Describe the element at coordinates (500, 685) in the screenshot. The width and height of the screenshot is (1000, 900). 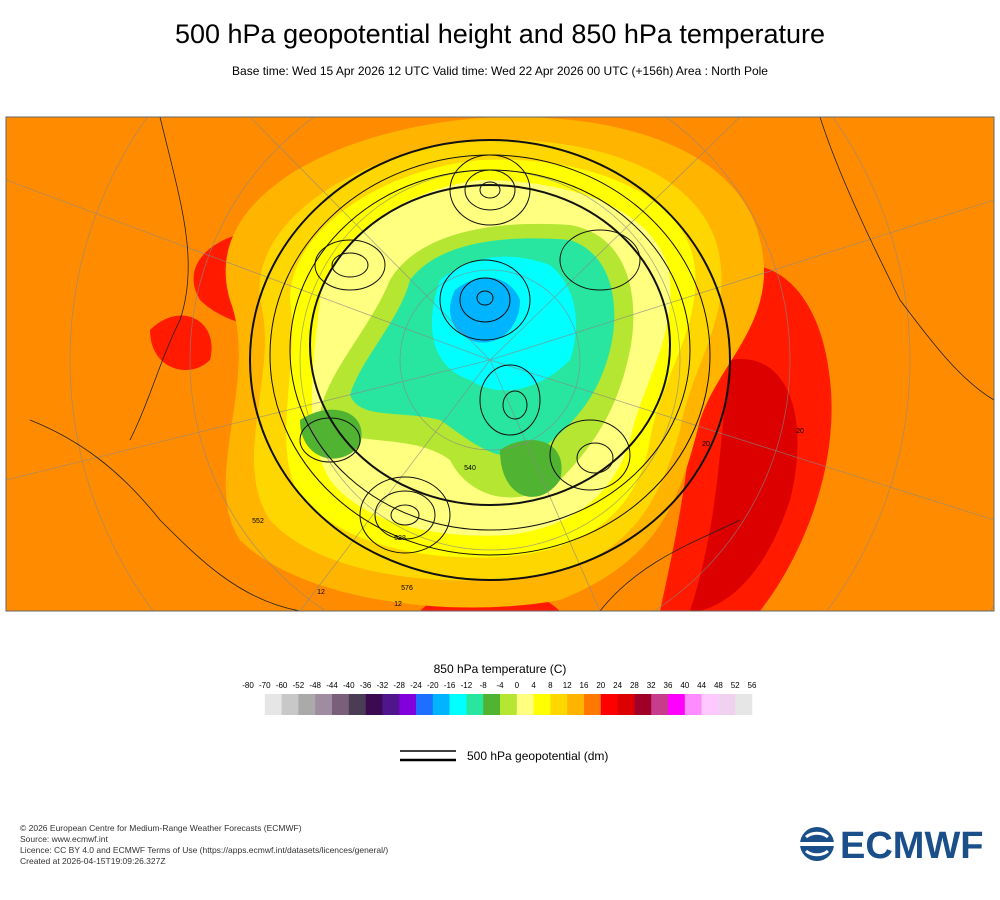
I see `colorbar-tick-label: -4` at that location.